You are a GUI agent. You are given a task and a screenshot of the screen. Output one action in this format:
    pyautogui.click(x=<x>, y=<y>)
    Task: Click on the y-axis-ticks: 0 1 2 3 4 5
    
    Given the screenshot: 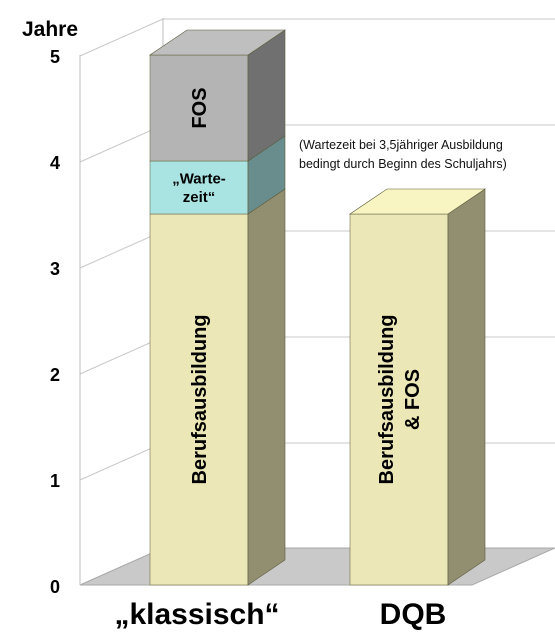 What is the action you would take?
    pyautogui.click(x=55, y=322)
    